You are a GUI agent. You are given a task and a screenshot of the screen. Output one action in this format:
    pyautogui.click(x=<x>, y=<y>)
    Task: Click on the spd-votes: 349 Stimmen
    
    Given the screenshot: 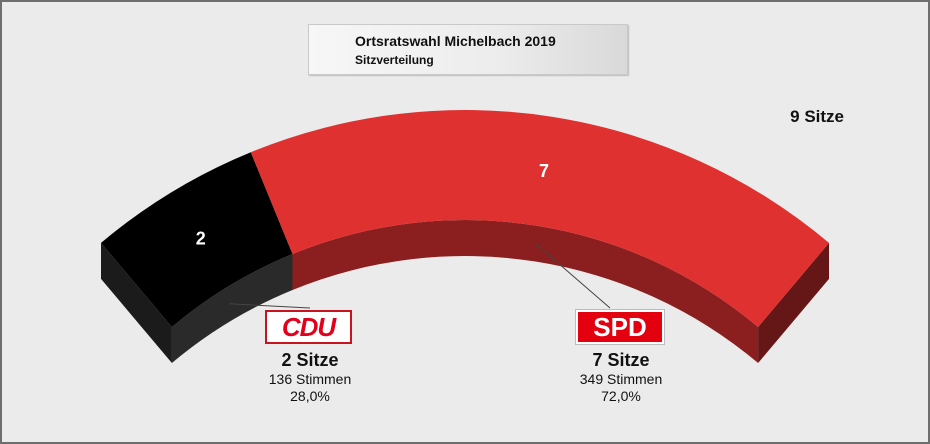 What is the action you would take?
    pyautogui.click(x=621, y=379)
    